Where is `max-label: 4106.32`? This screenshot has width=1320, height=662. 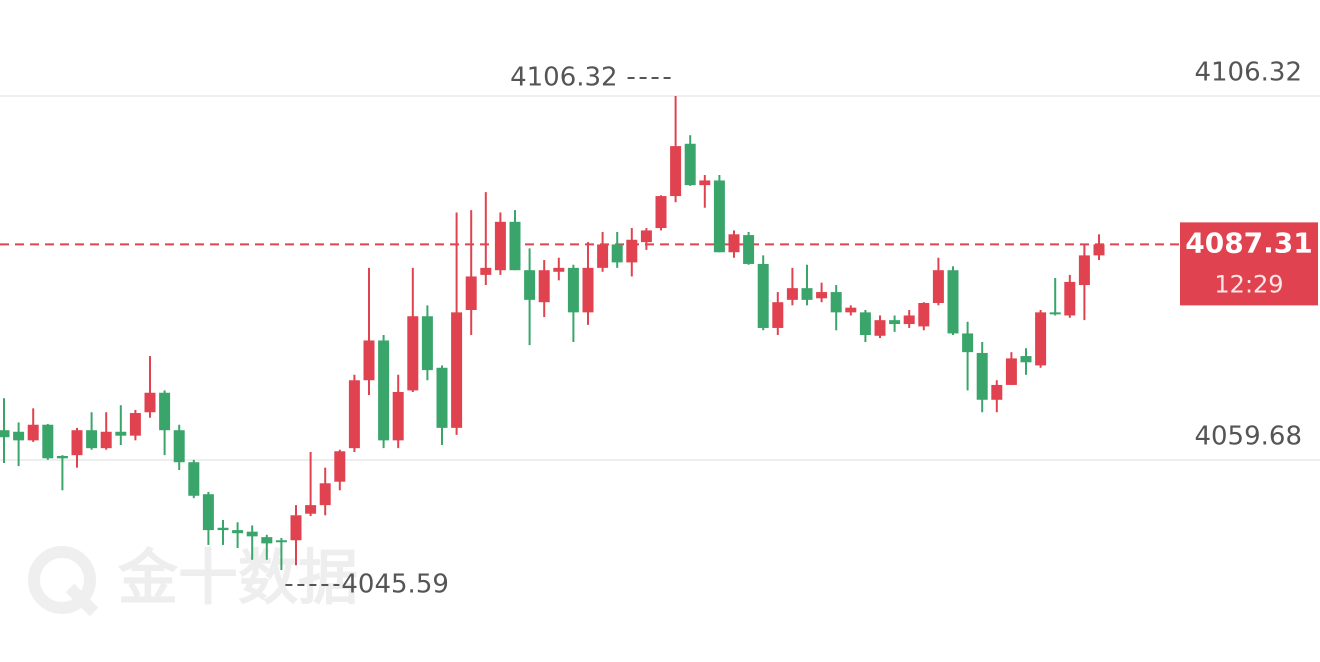 max-label: 4106.32 is located at coordinates (564, 78).